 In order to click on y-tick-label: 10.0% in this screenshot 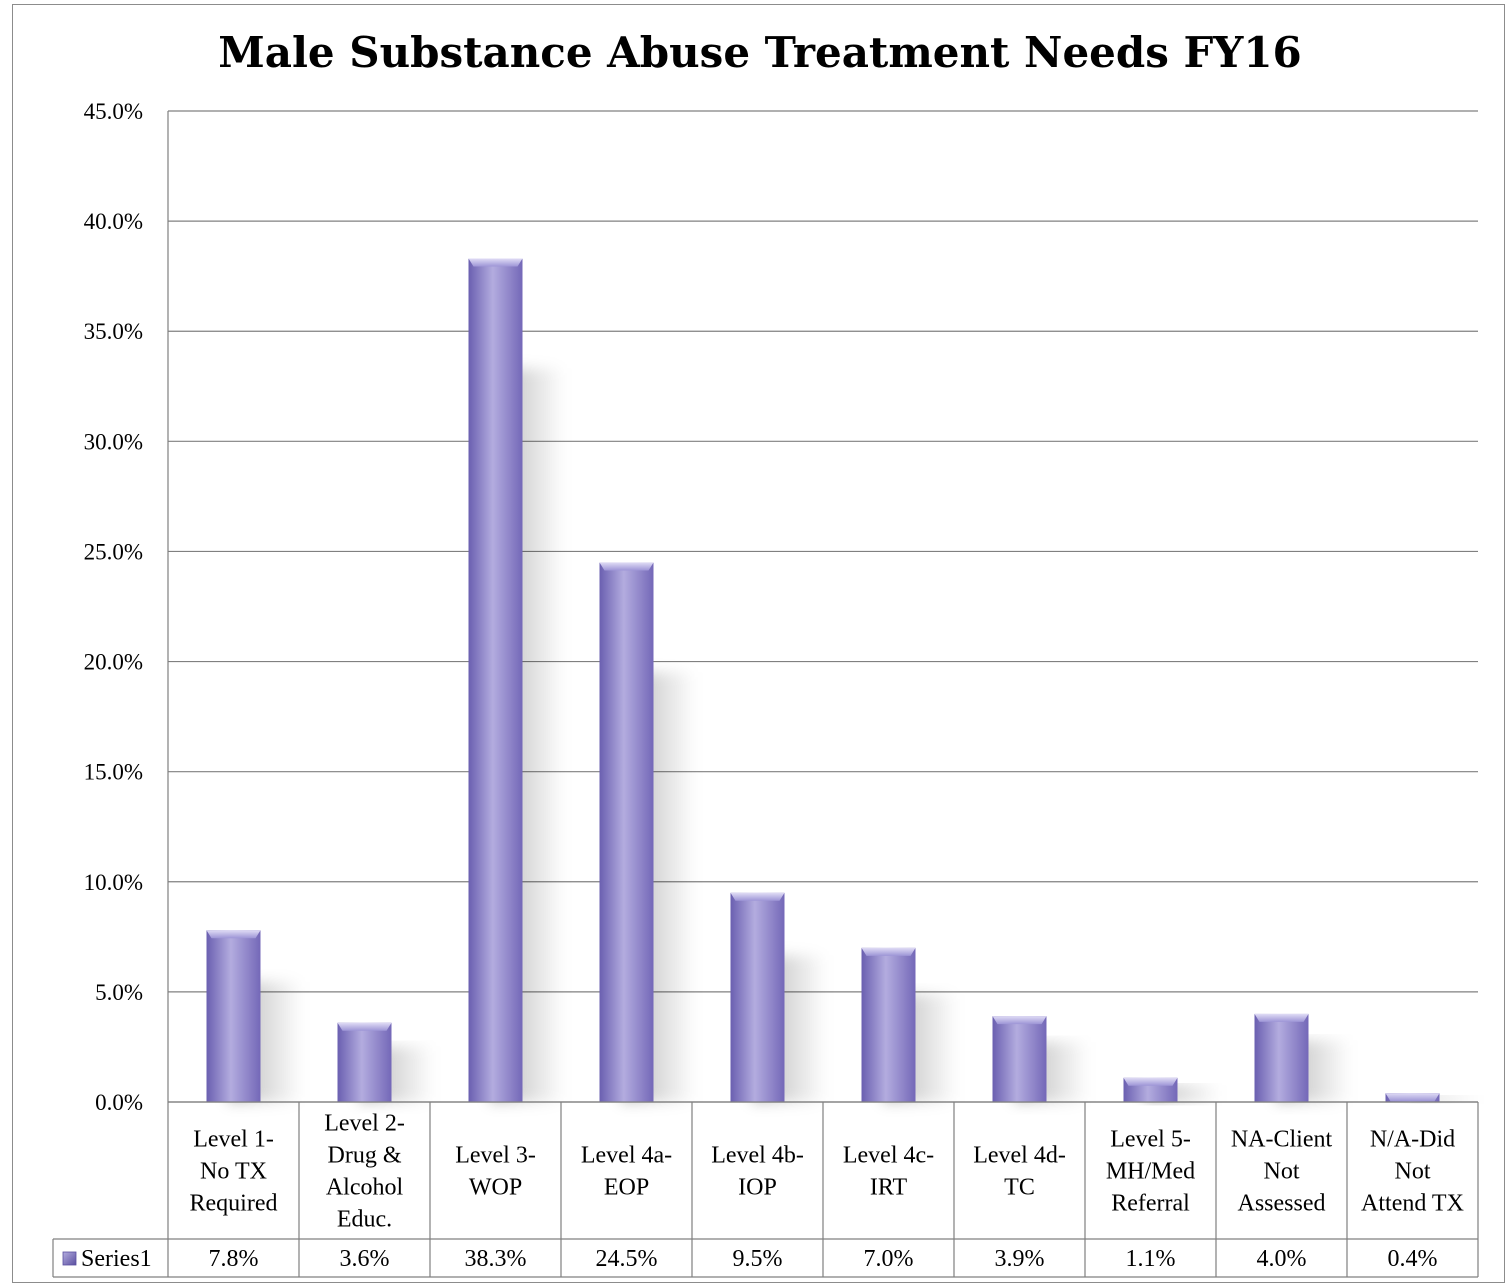, I will do `click(113, 882)`.